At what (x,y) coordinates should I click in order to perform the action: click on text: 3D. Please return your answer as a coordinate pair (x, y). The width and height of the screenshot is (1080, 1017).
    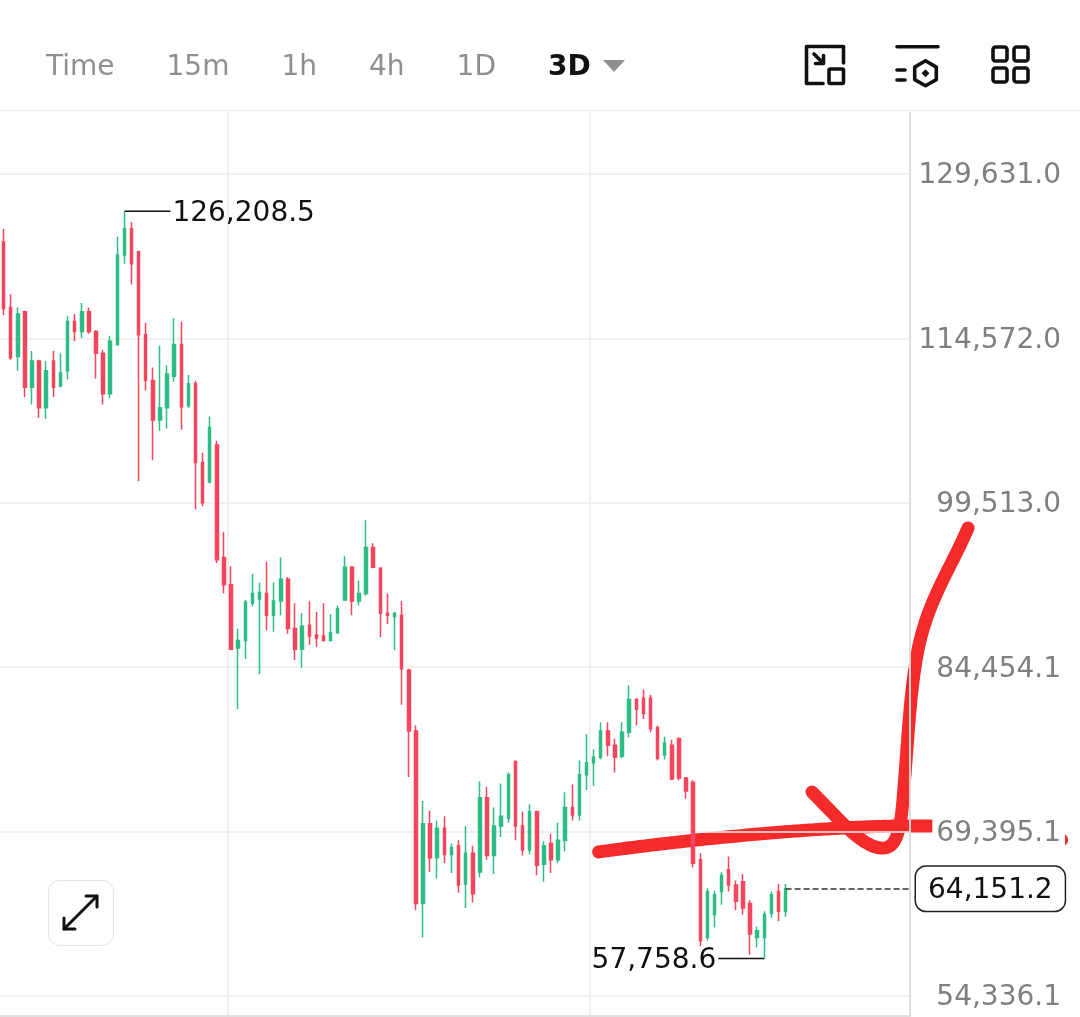
    Looking at the image, I should click on (569, 66).